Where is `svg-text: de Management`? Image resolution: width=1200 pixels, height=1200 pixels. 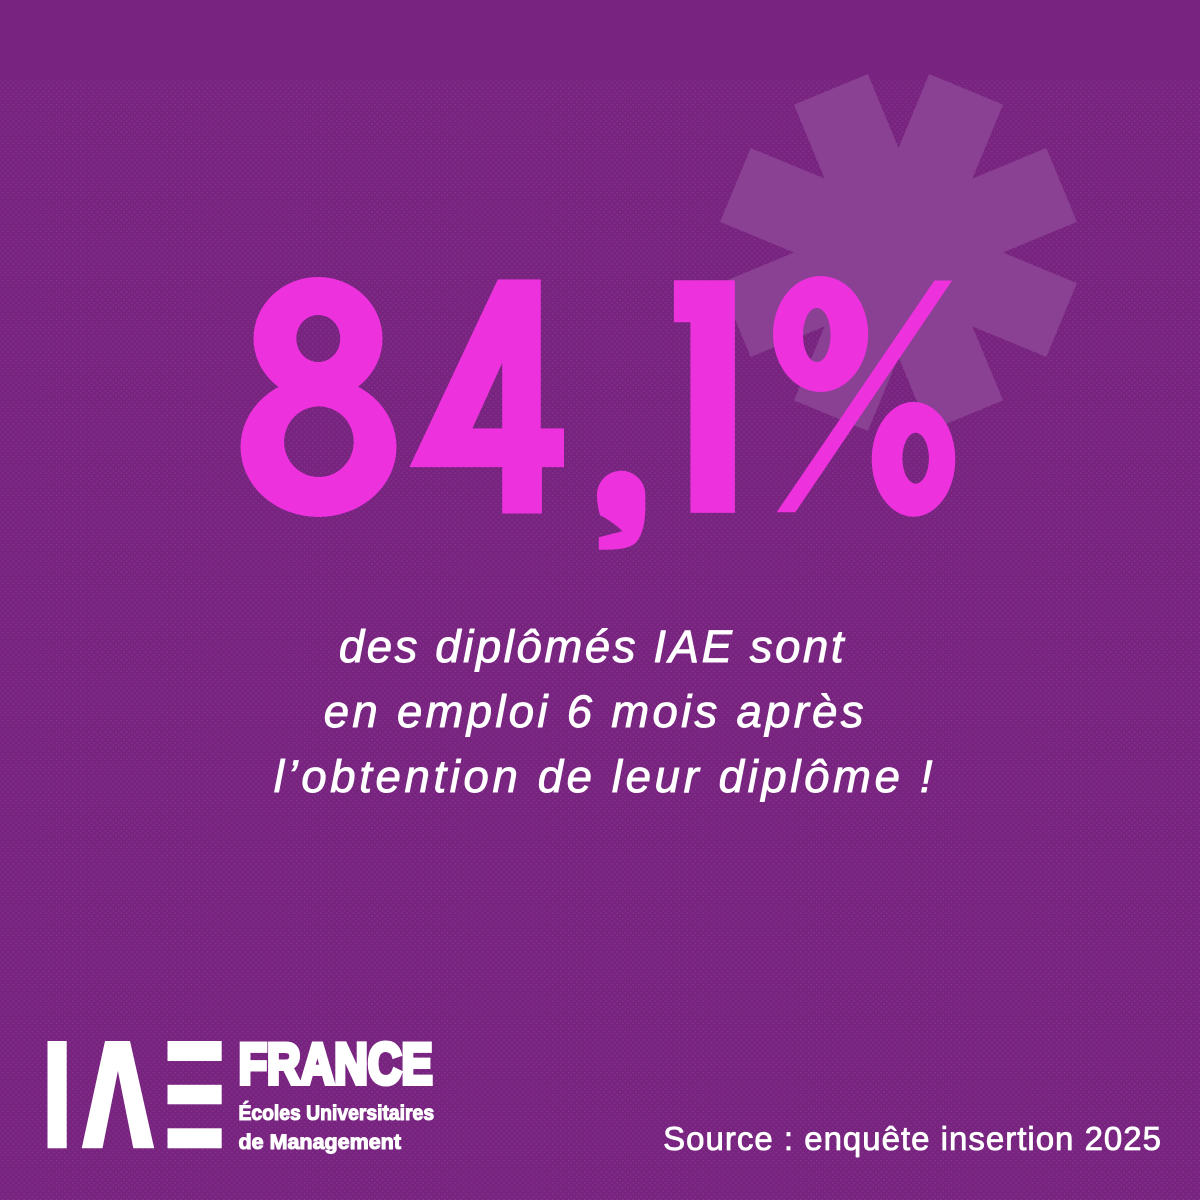 svg-text: de Management is located at coordinates (320, 1142).